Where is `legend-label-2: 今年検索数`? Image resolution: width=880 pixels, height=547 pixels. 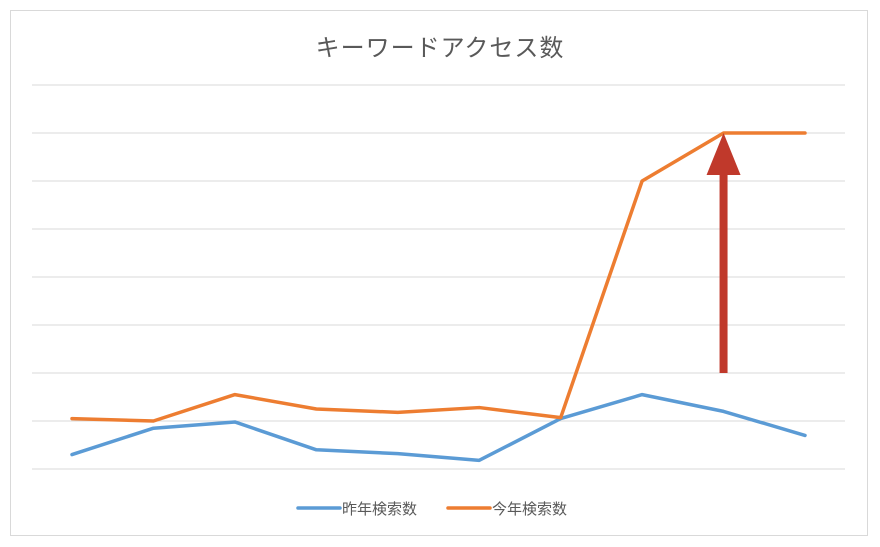 legend-label-2: 今年検索数 is located at coordinates (529, 509).